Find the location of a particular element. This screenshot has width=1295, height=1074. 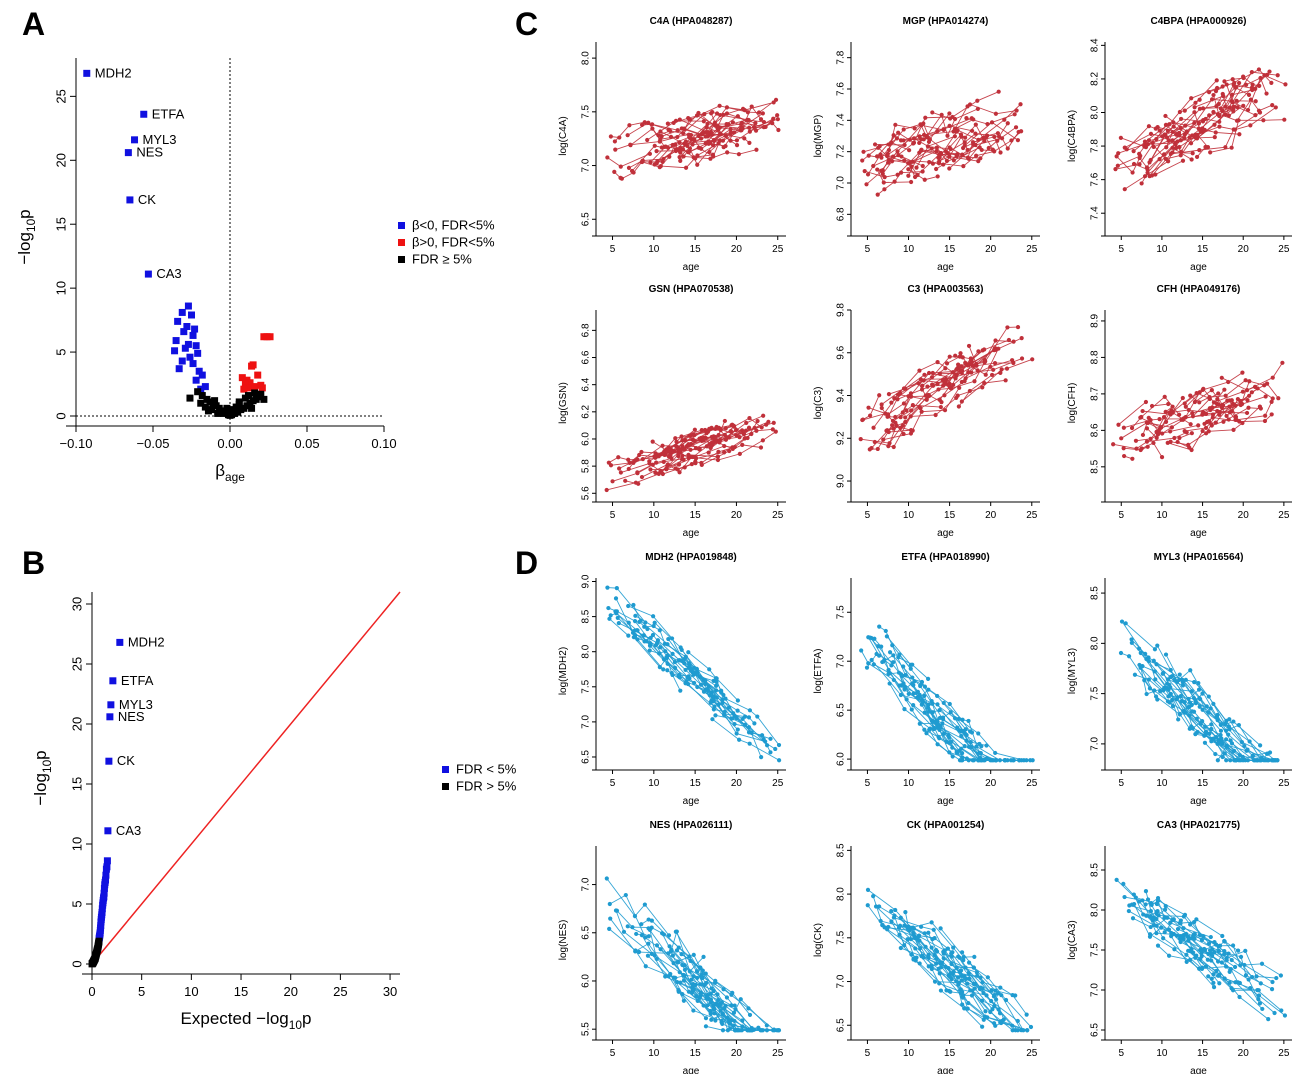

panel-title: CA3 (HPA021775) is located at coordinates (1198, 825).